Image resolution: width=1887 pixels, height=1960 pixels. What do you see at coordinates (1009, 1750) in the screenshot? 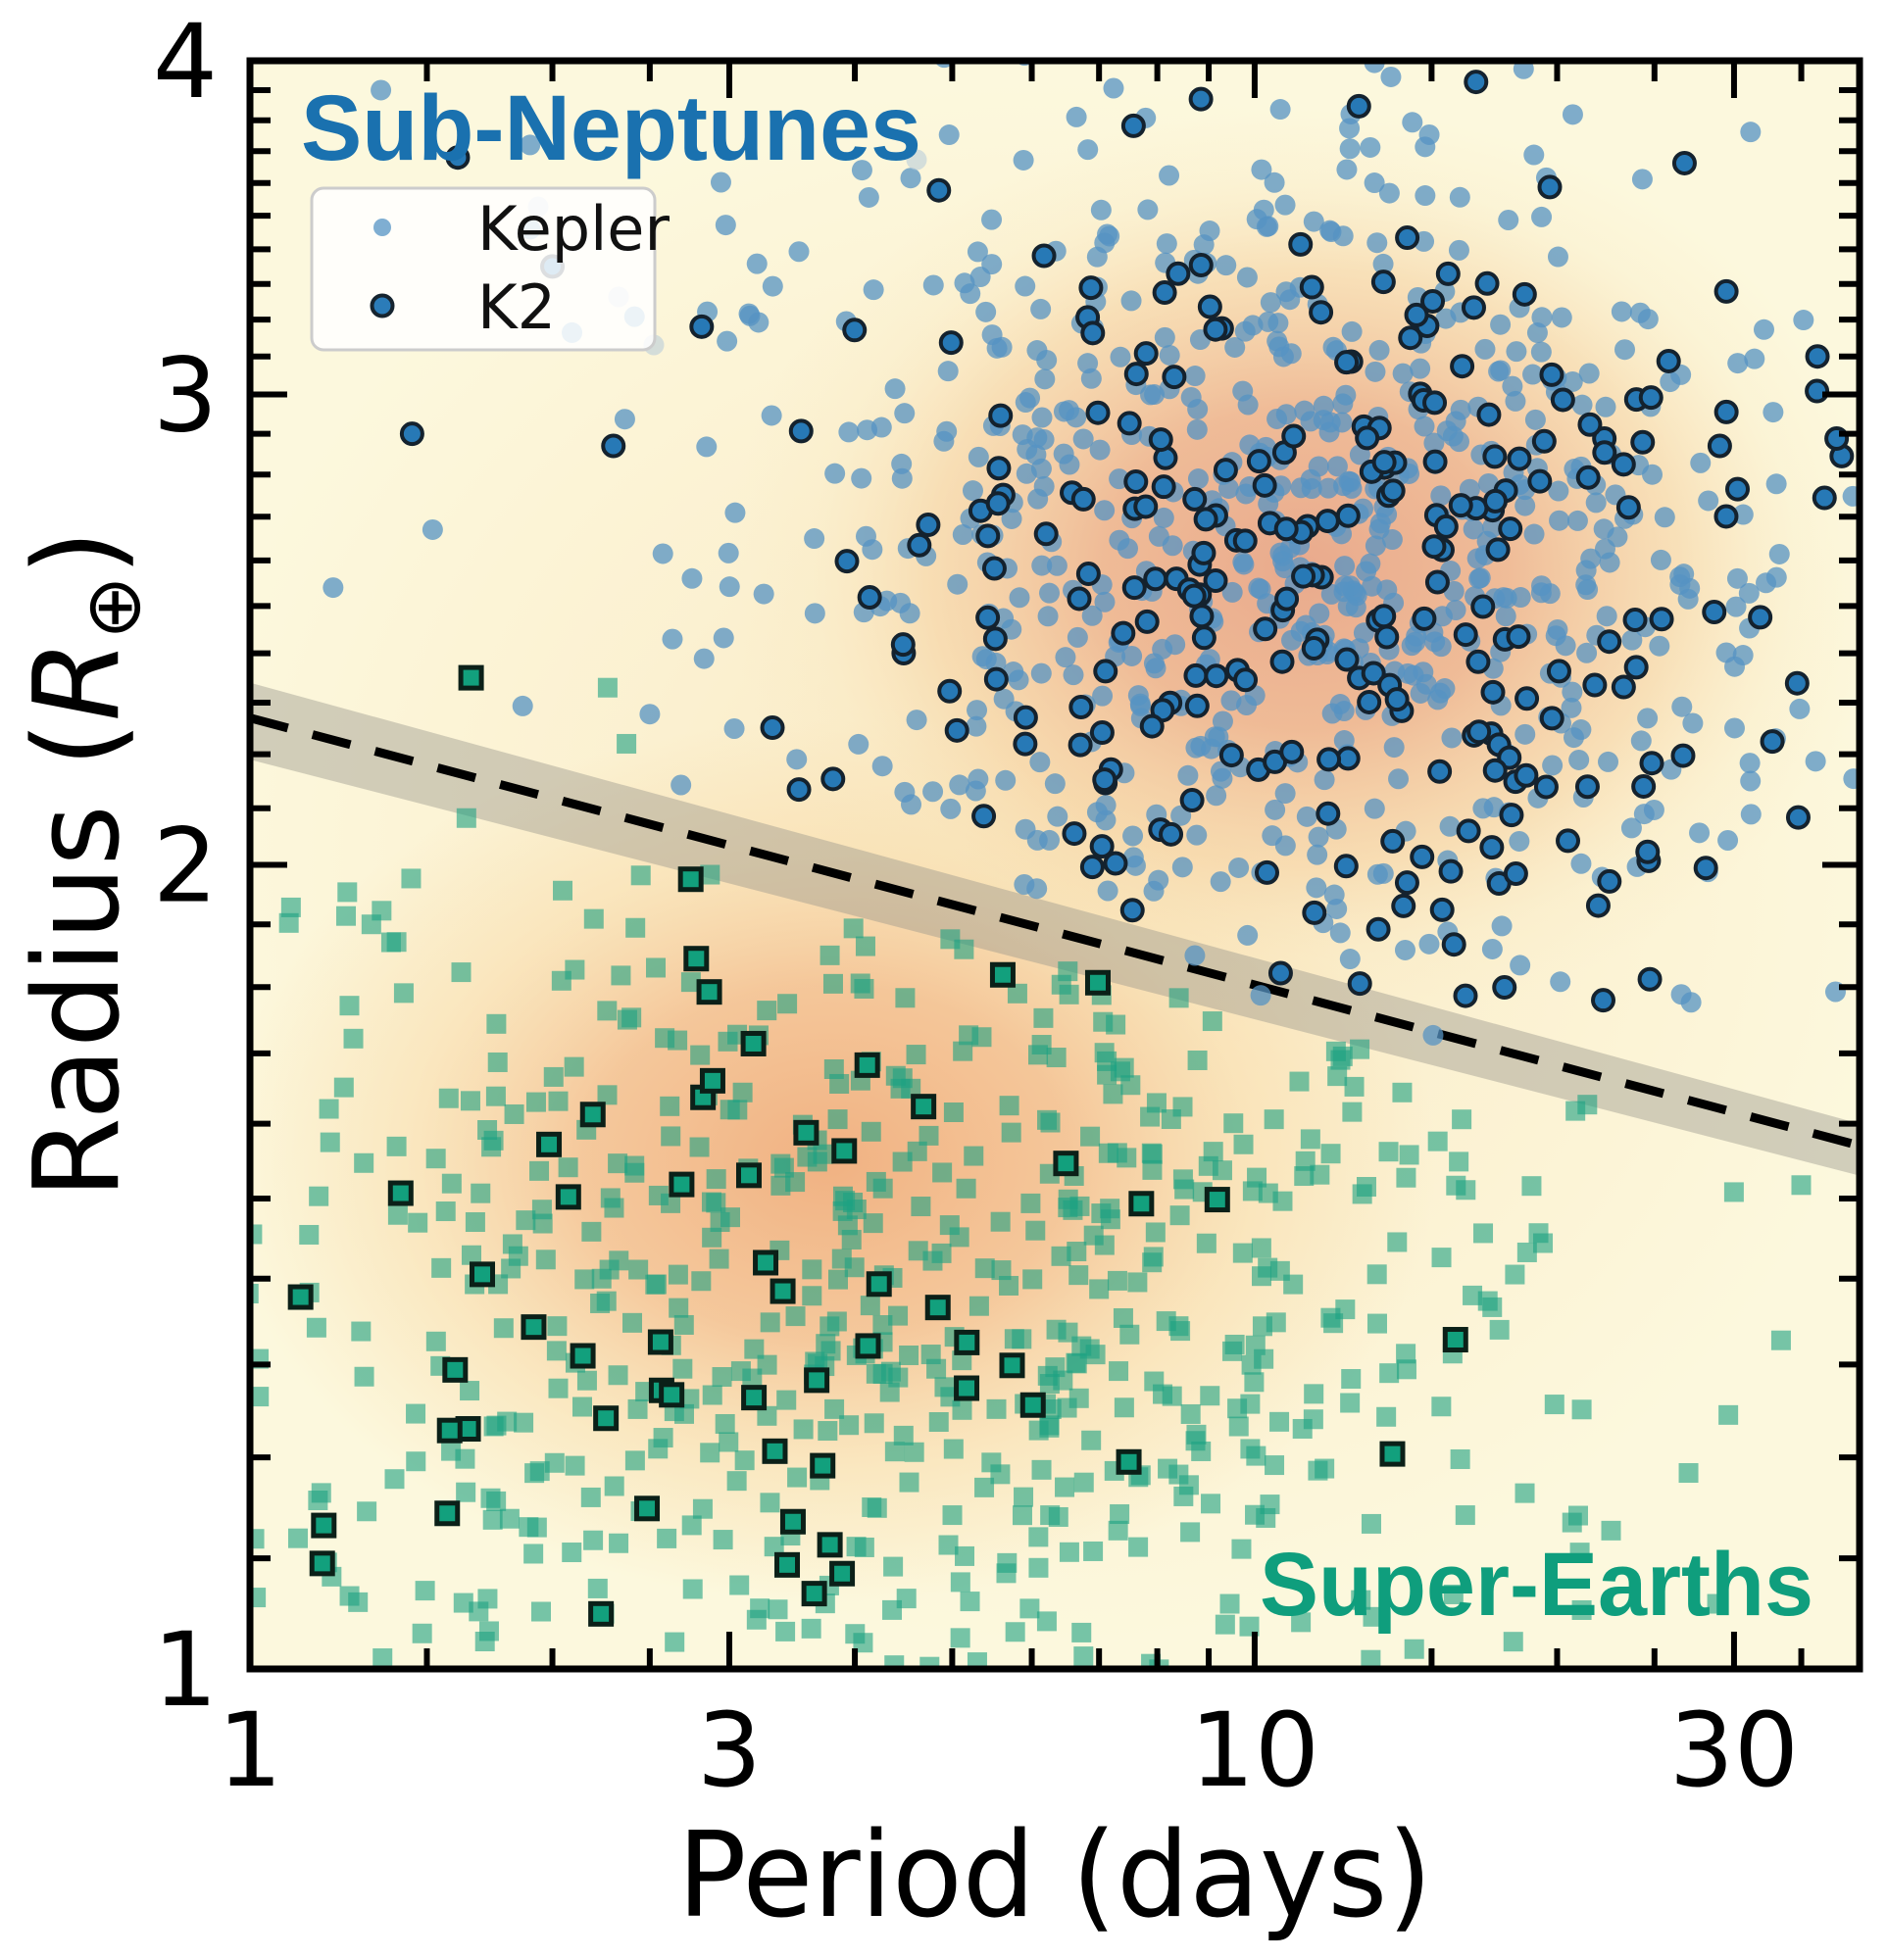
I see `x-tick-labels: 1 3 10 30` at bounding box center [1009, 1750].